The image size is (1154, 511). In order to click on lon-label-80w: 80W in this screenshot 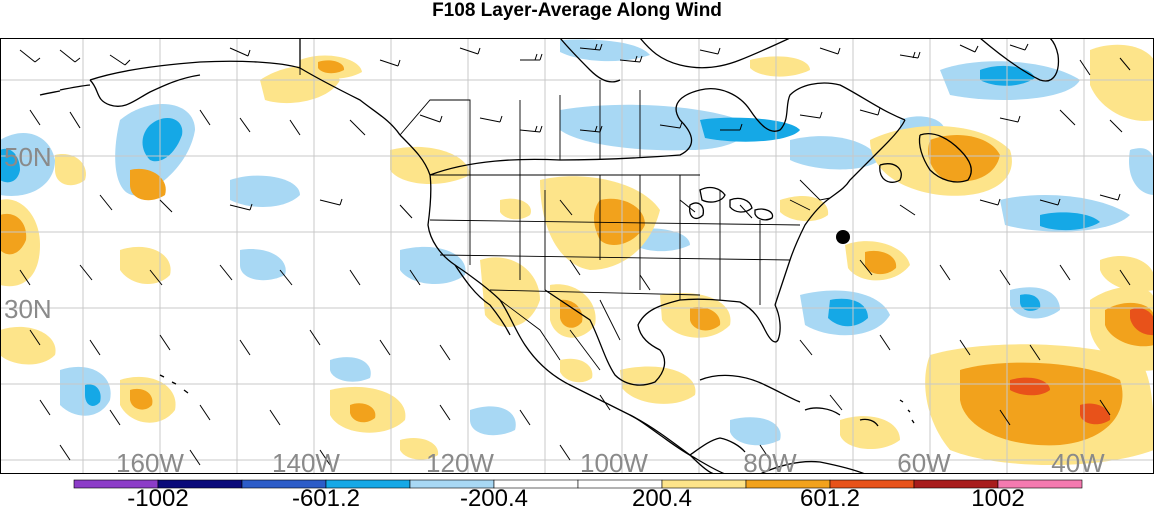, I will do `click(770, 463)`.